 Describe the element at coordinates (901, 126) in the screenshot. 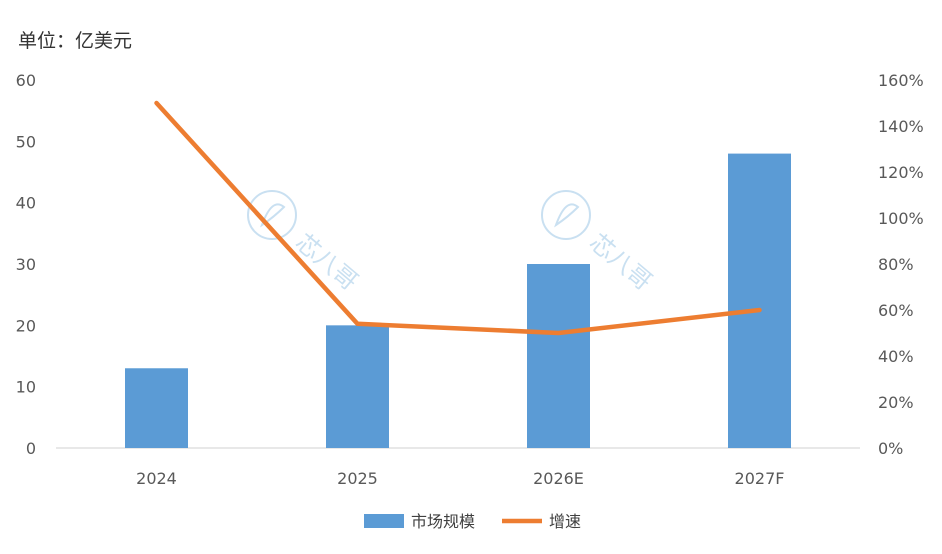

I see `right-y-tick-label: 140%` at that location.